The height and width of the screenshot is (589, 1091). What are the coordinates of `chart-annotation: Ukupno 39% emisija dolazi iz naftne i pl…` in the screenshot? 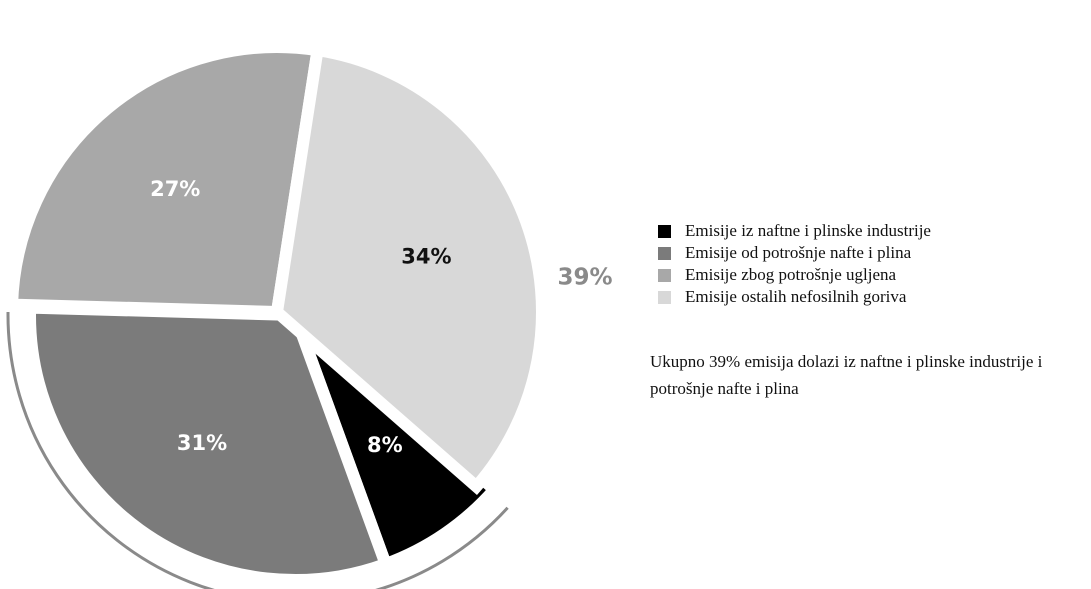 It's located at (846, 375).